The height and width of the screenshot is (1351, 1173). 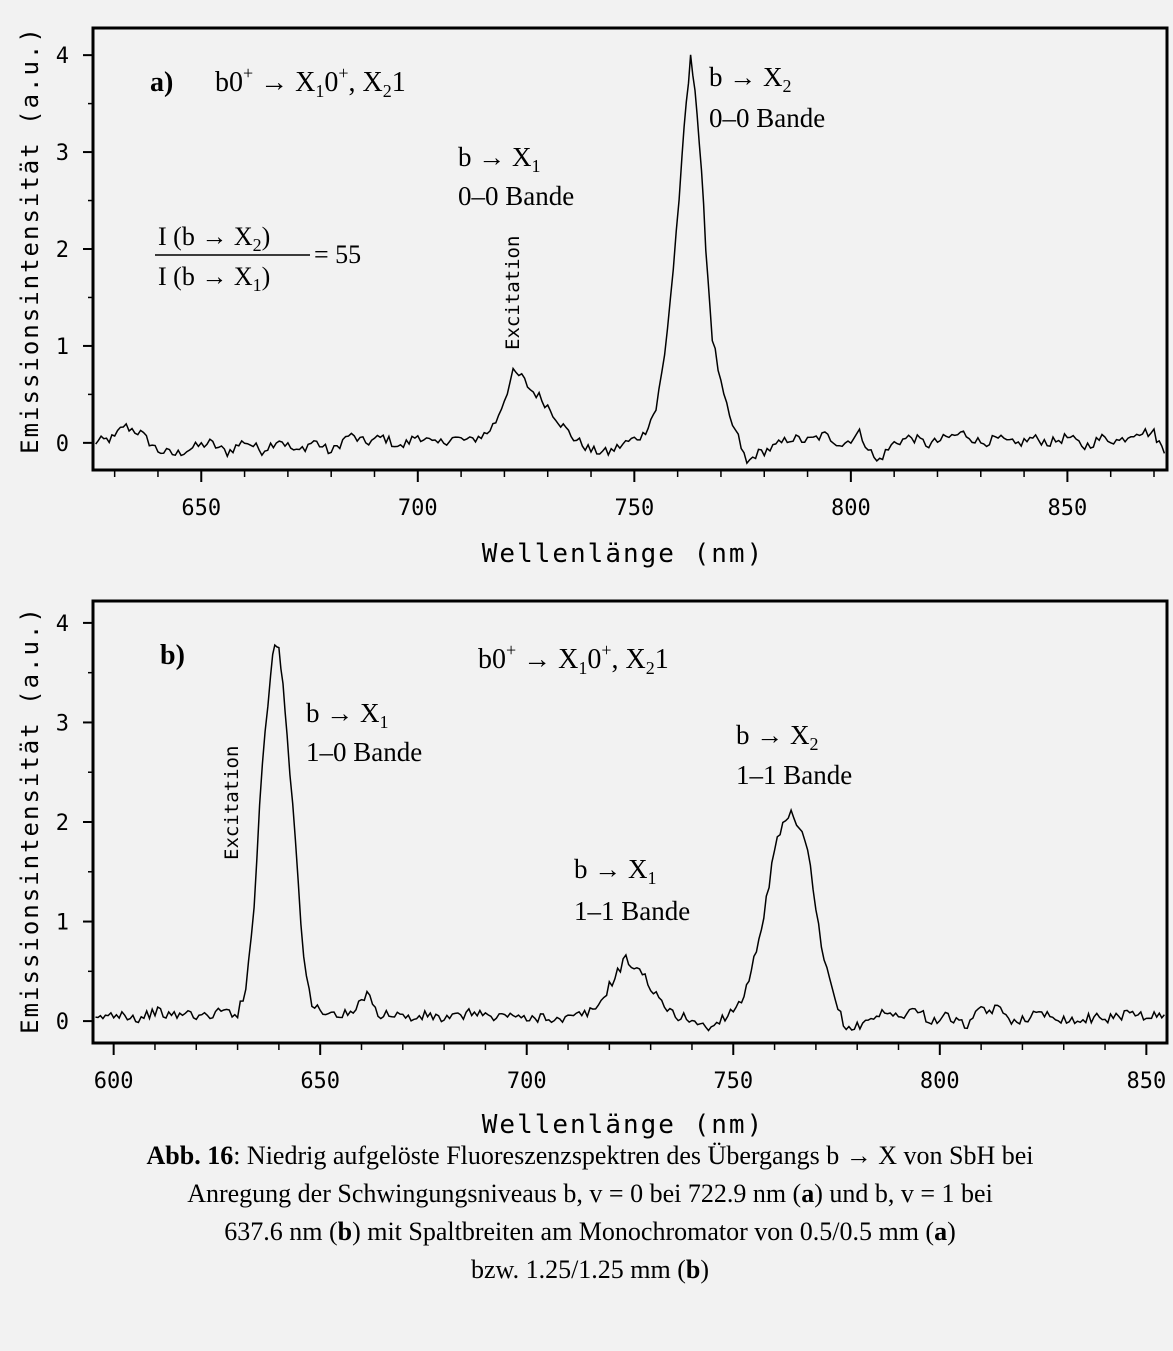 What do you see at coordinates (808, 1193) in the screenshot?
I see `caption-line-2-bold: a` at bounding box center [808, 1193].